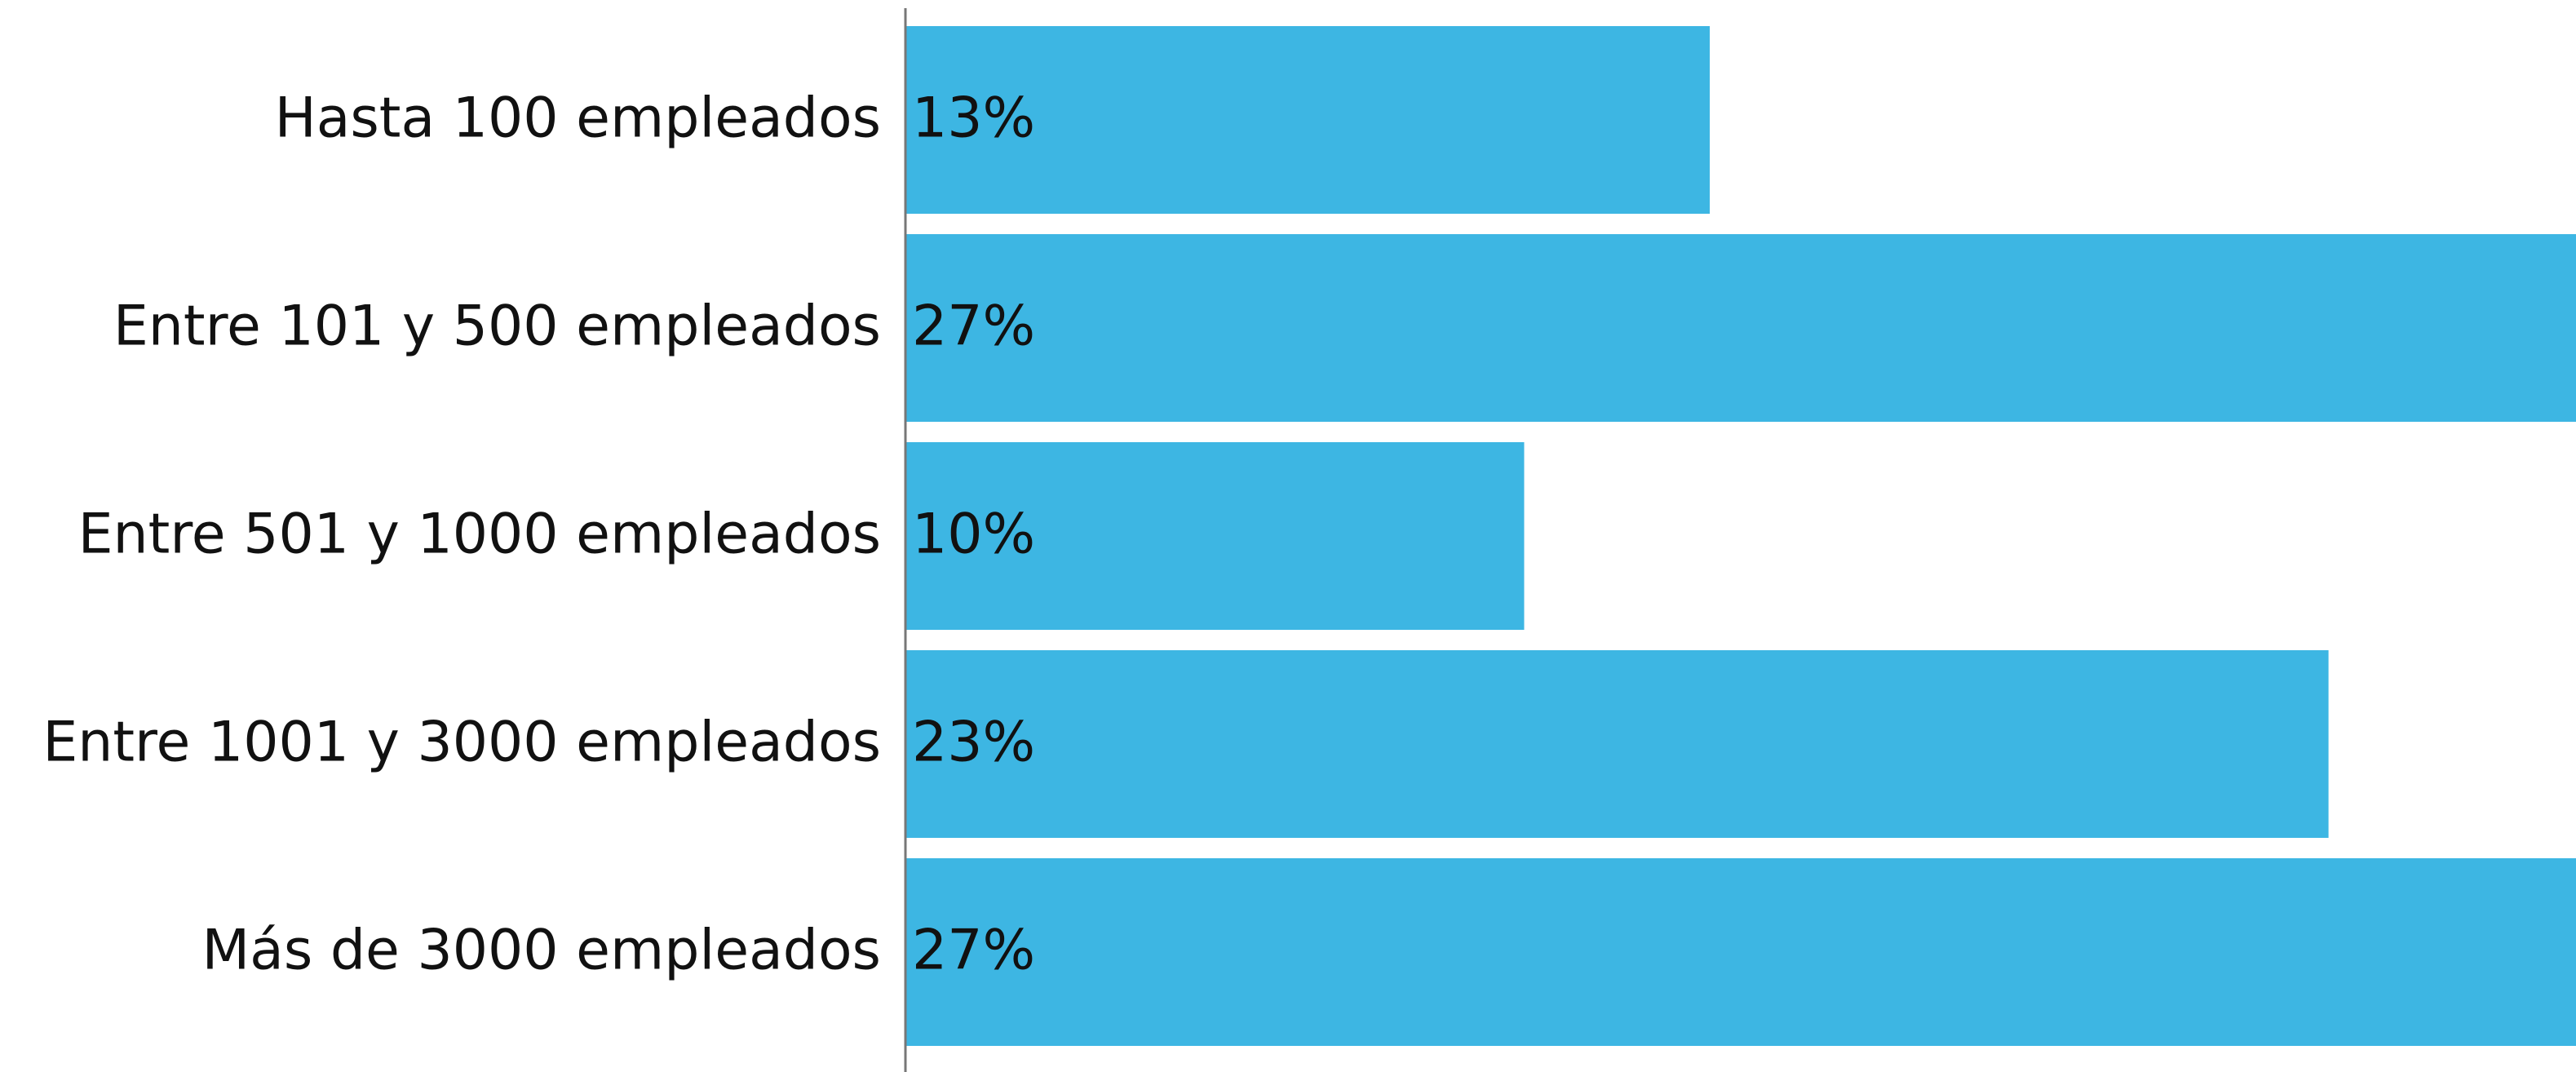  I want to click on category-label: Entre 1001 y 3000 empleados, so click(461, 743).